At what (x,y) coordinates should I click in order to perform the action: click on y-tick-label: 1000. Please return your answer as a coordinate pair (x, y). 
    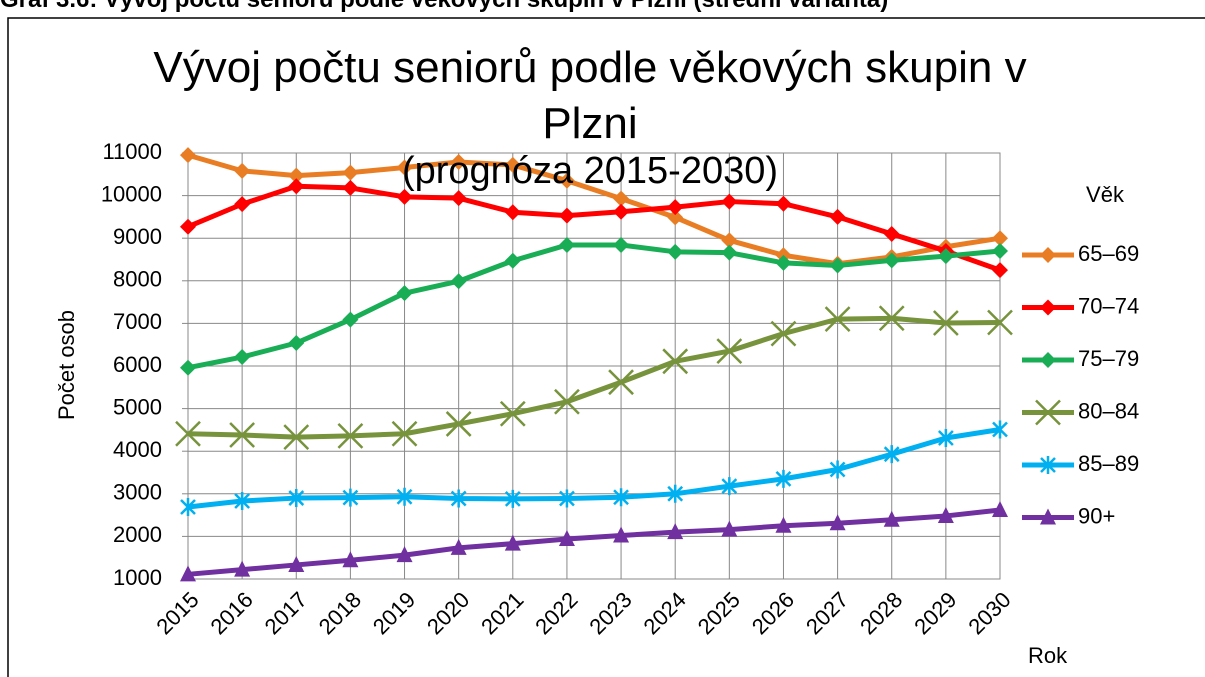
    Looking at the image, I should click on (137, 577).